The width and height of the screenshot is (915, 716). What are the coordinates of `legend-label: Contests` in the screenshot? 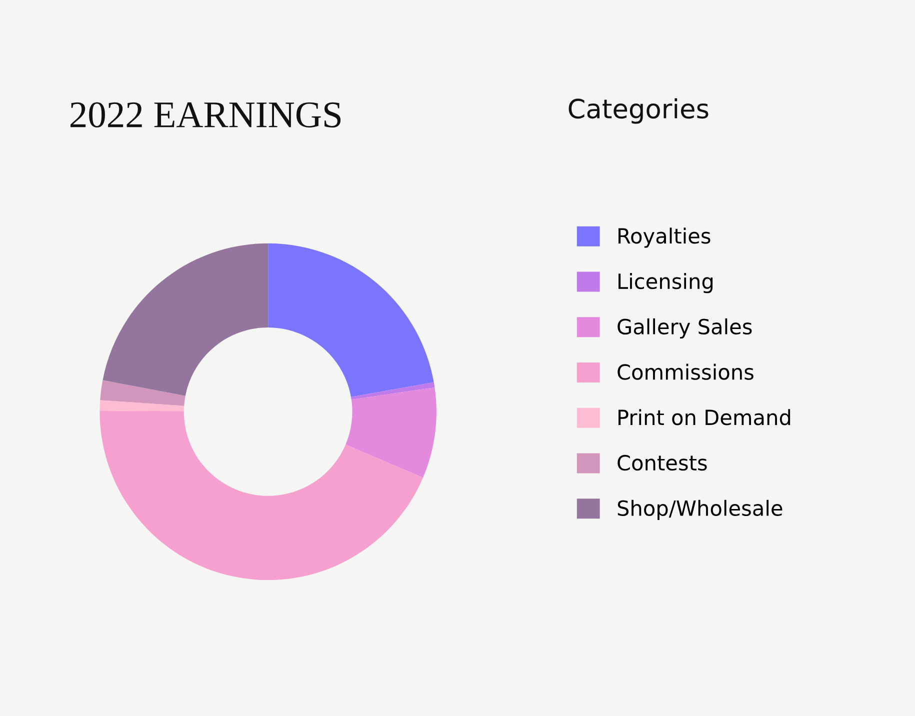 It's located at (662, 462).